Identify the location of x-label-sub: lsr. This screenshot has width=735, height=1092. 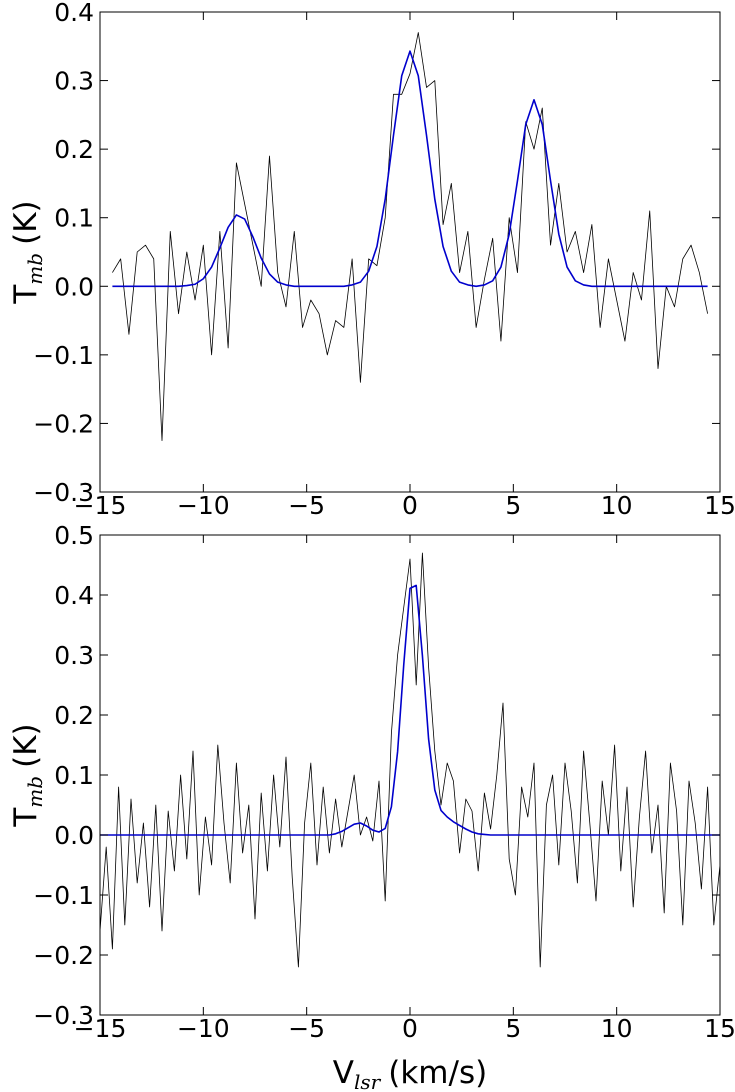
(368, 1081).